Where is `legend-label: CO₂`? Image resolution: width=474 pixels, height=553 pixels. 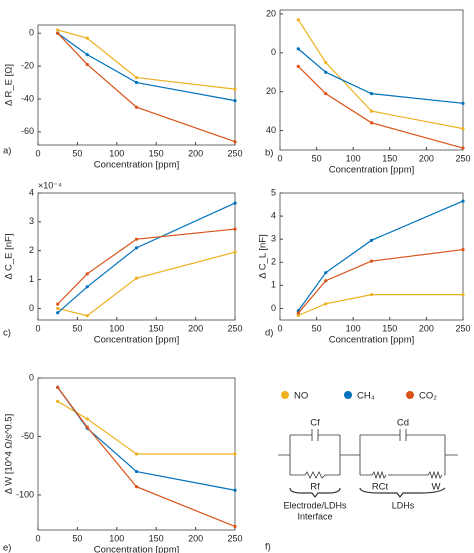
legend-label: CO₂ is located at coordinates (428, 396).